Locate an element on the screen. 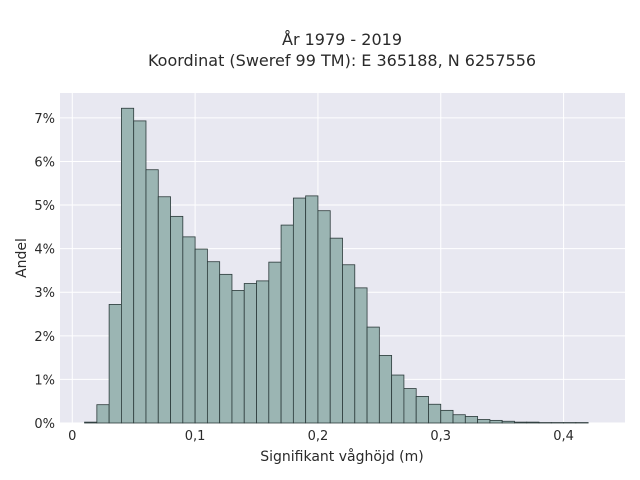  y-tick-label: 3% is located at coordinates (44, 293).